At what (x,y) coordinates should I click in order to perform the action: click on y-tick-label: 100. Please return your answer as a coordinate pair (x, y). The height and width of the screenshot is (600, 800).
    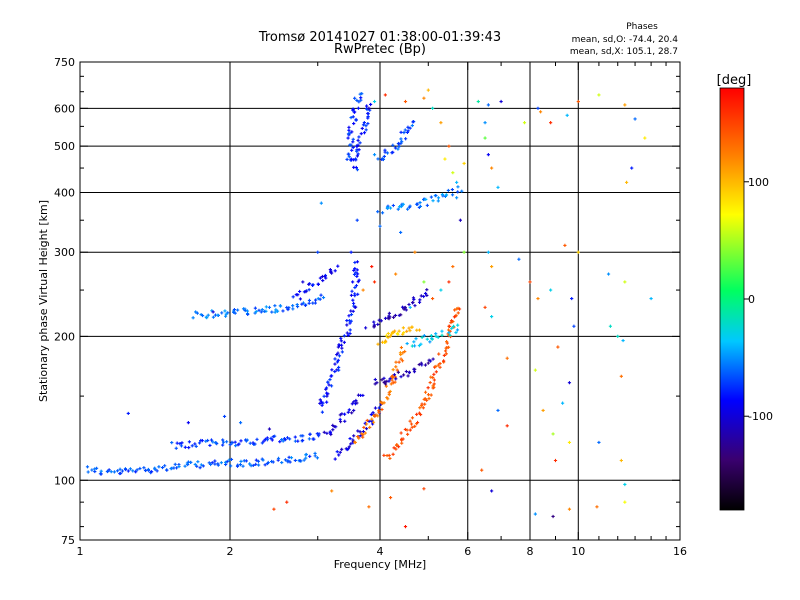
    Looking at the image, I should click on (64, 480).